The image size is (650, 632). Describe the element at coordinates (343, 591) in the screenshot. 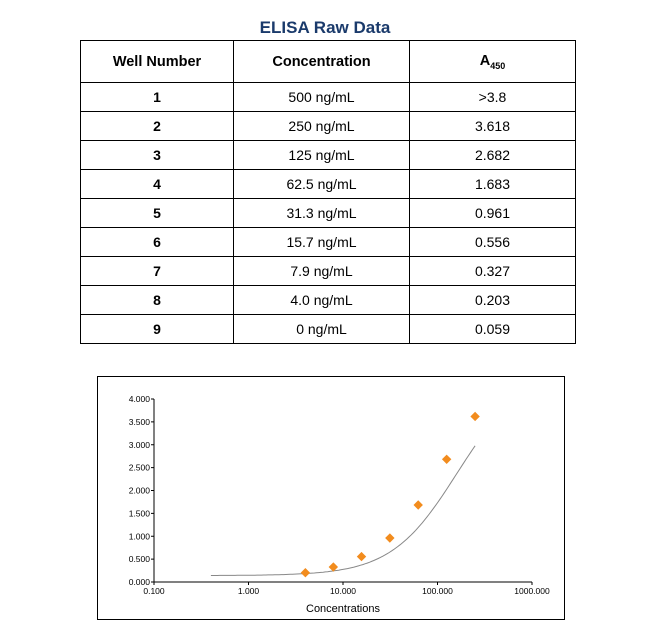

I see `x-tick-label: 10.000` at that location.